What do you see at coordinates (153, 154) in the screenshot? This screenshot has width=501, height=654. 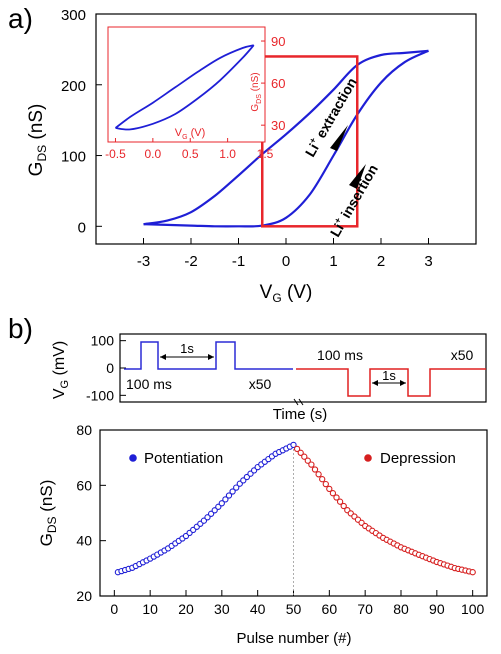 I see `inset-x-tick-label: 0.0` at bounding box center [153, 154].